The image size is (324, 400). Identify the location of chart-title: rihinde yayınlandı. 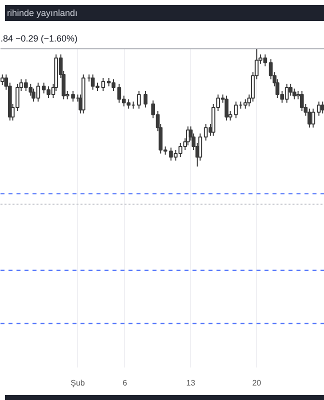
(42, 13).